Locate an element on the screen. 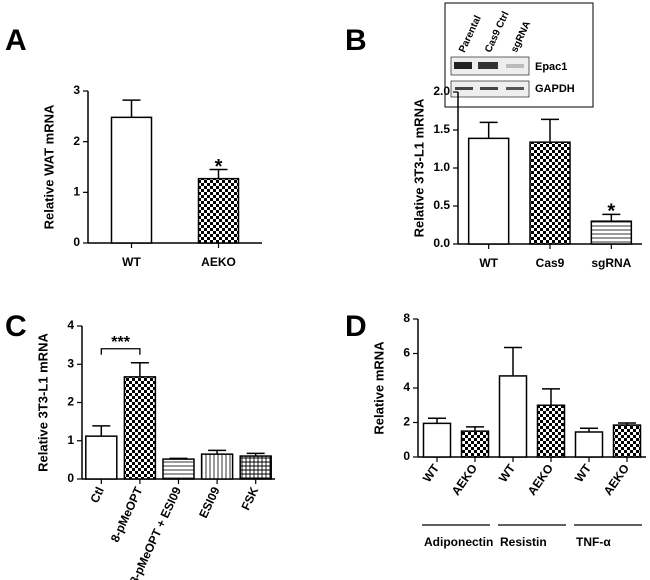 This screenshot has height=580, width=650. bracket is located at coordinates (120, 351).